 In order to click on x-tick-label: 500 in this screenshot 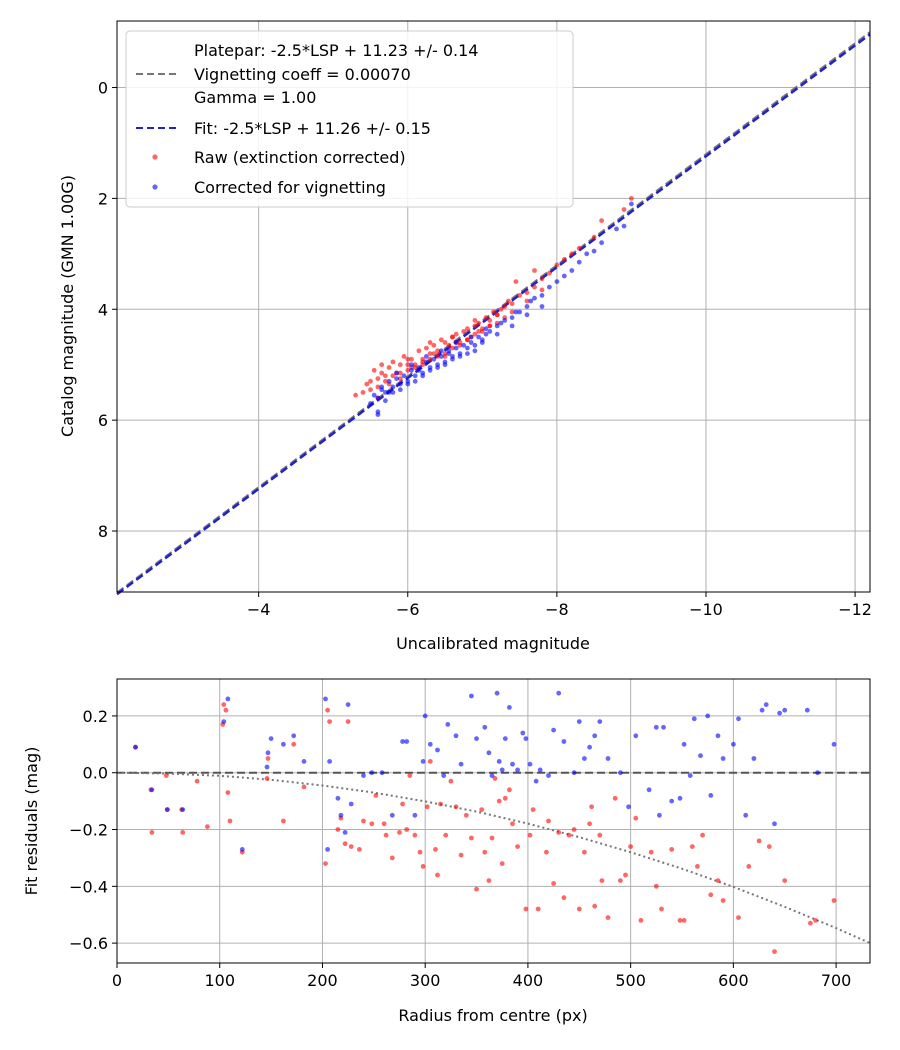, I will do `click(630, 980)`.